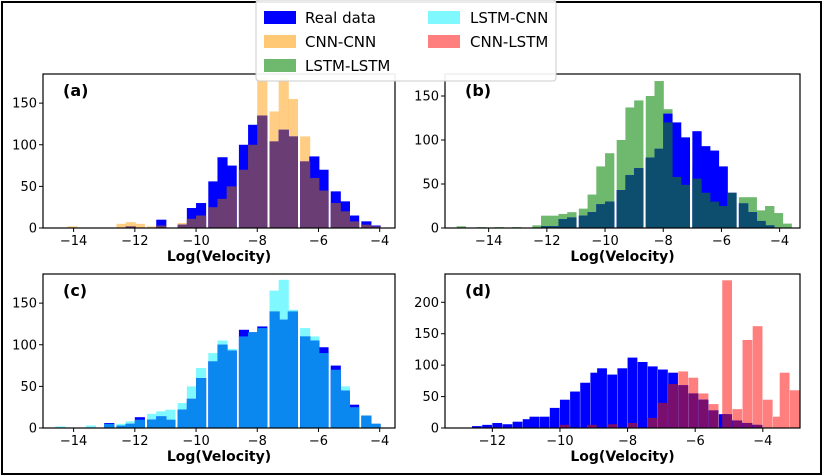  I want to click on y-tick-label: 150, so click(24, 304).